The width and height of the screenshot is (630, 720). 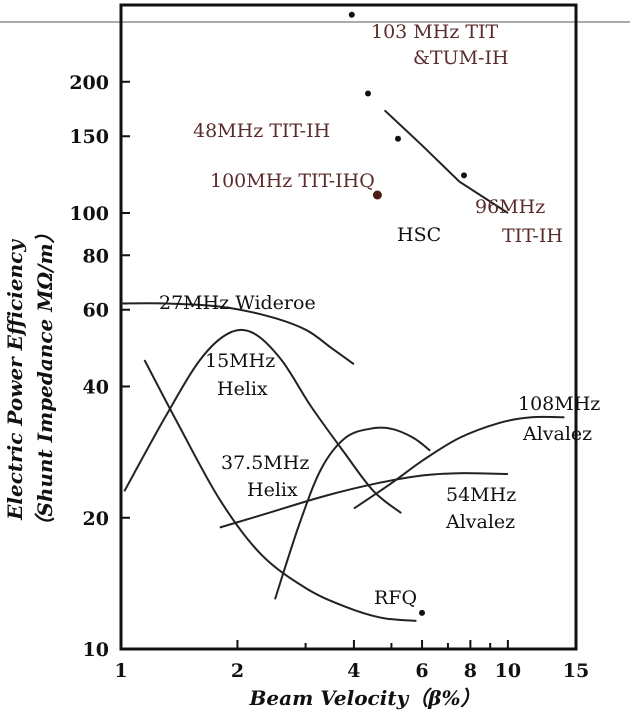 I want to click on y-tick-label: 20, so click(x=96, y=519).